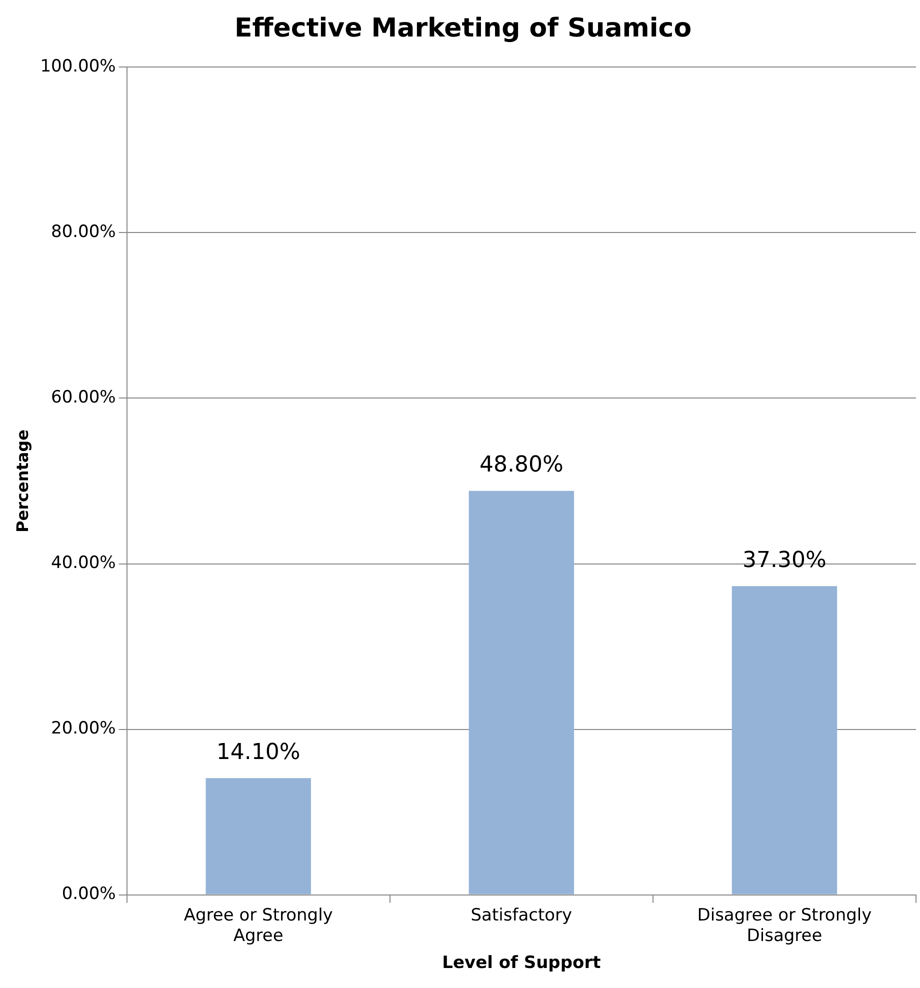 The height and width of the screenshot is (988, 920). Describe the element at coordinates (784, 925) in the screenshot. I see `x-tick-label: Disagree or Strongly Disagree` at that location.